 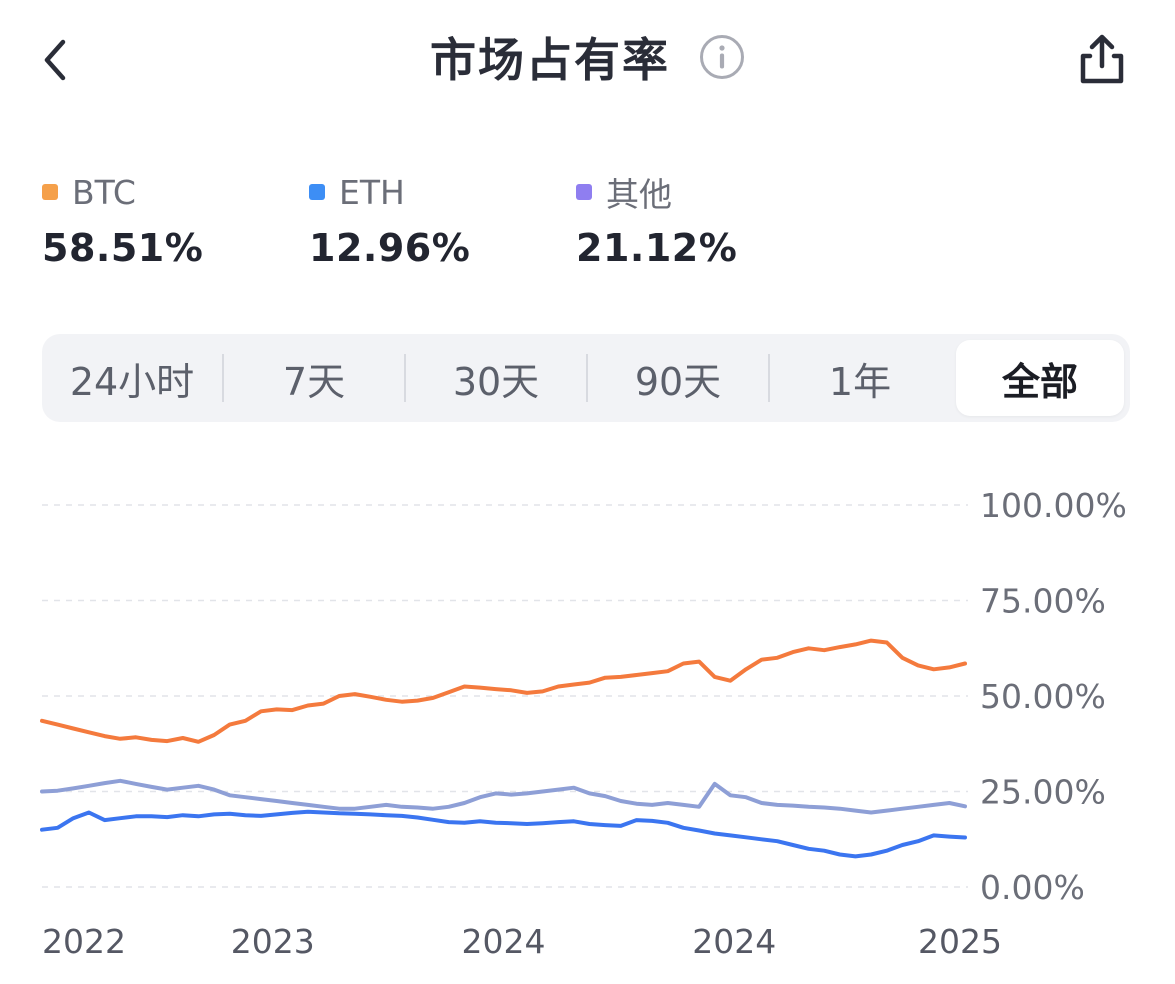 I want to click on legend: BTC 58.51% ETH 12.96% 其他 21.12%, so click(x=592, y=225).